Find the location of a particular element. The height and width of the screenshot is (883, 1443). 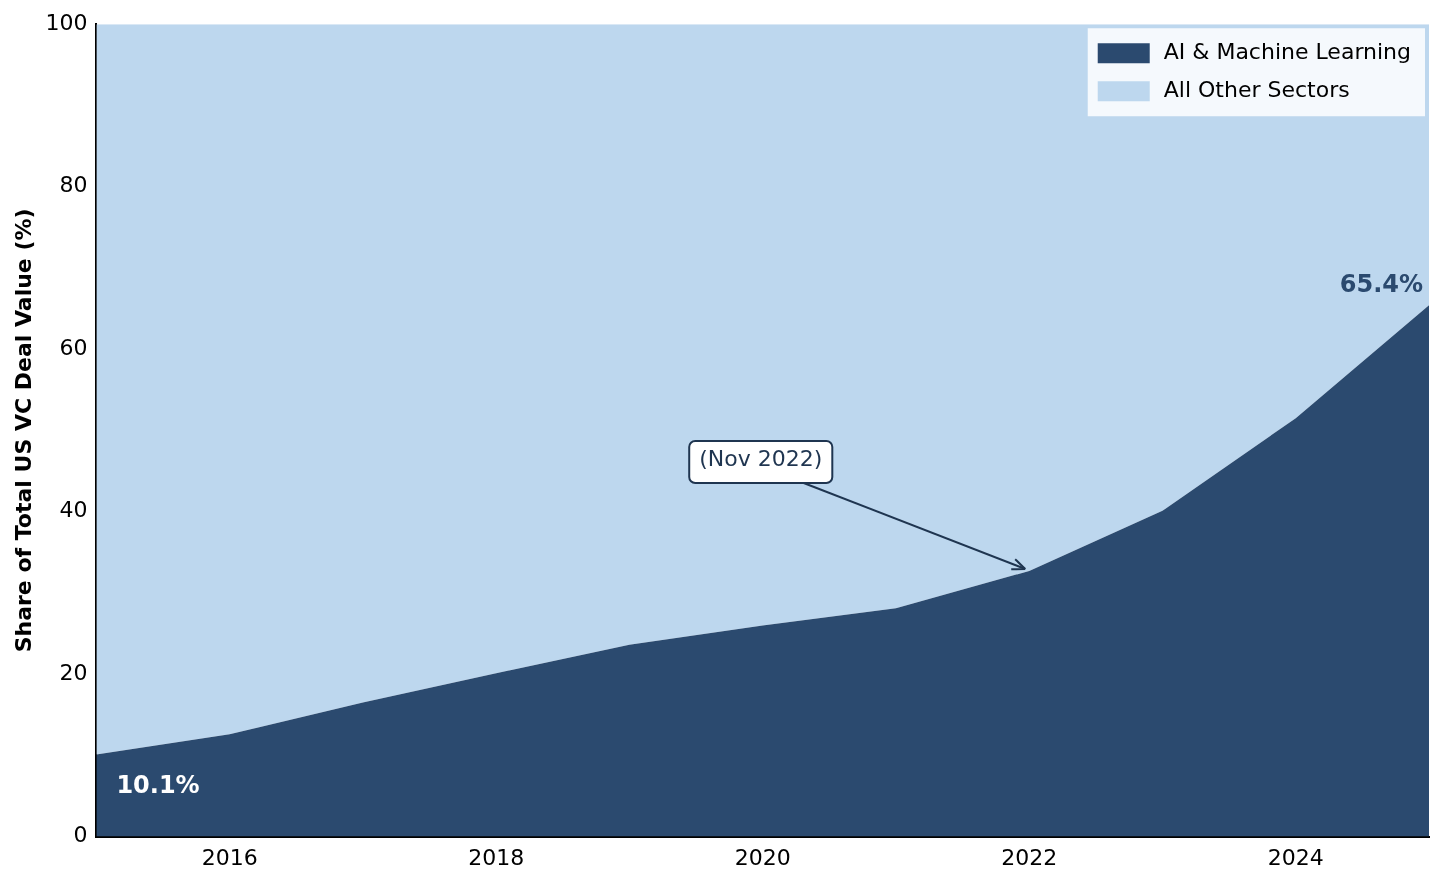

data-label: 10.1% is located at coordinates (158, 784).